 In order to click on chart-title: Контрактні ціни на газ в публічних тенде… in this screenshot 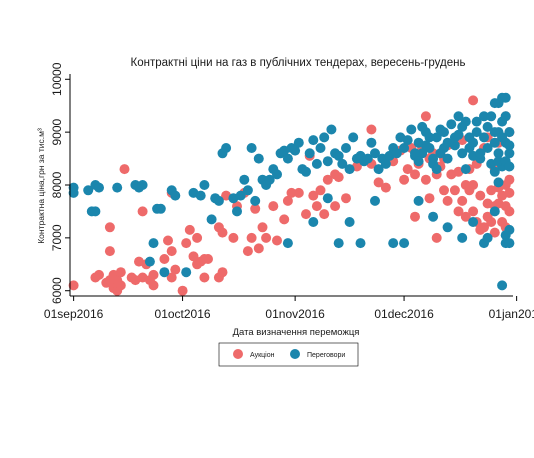, I will do `click(298, 63)`.